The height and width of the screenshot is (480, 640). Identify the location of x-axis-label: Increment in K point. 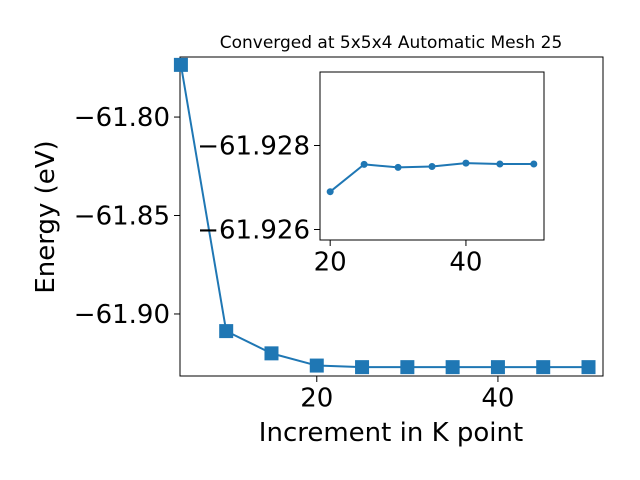
(391, 433).